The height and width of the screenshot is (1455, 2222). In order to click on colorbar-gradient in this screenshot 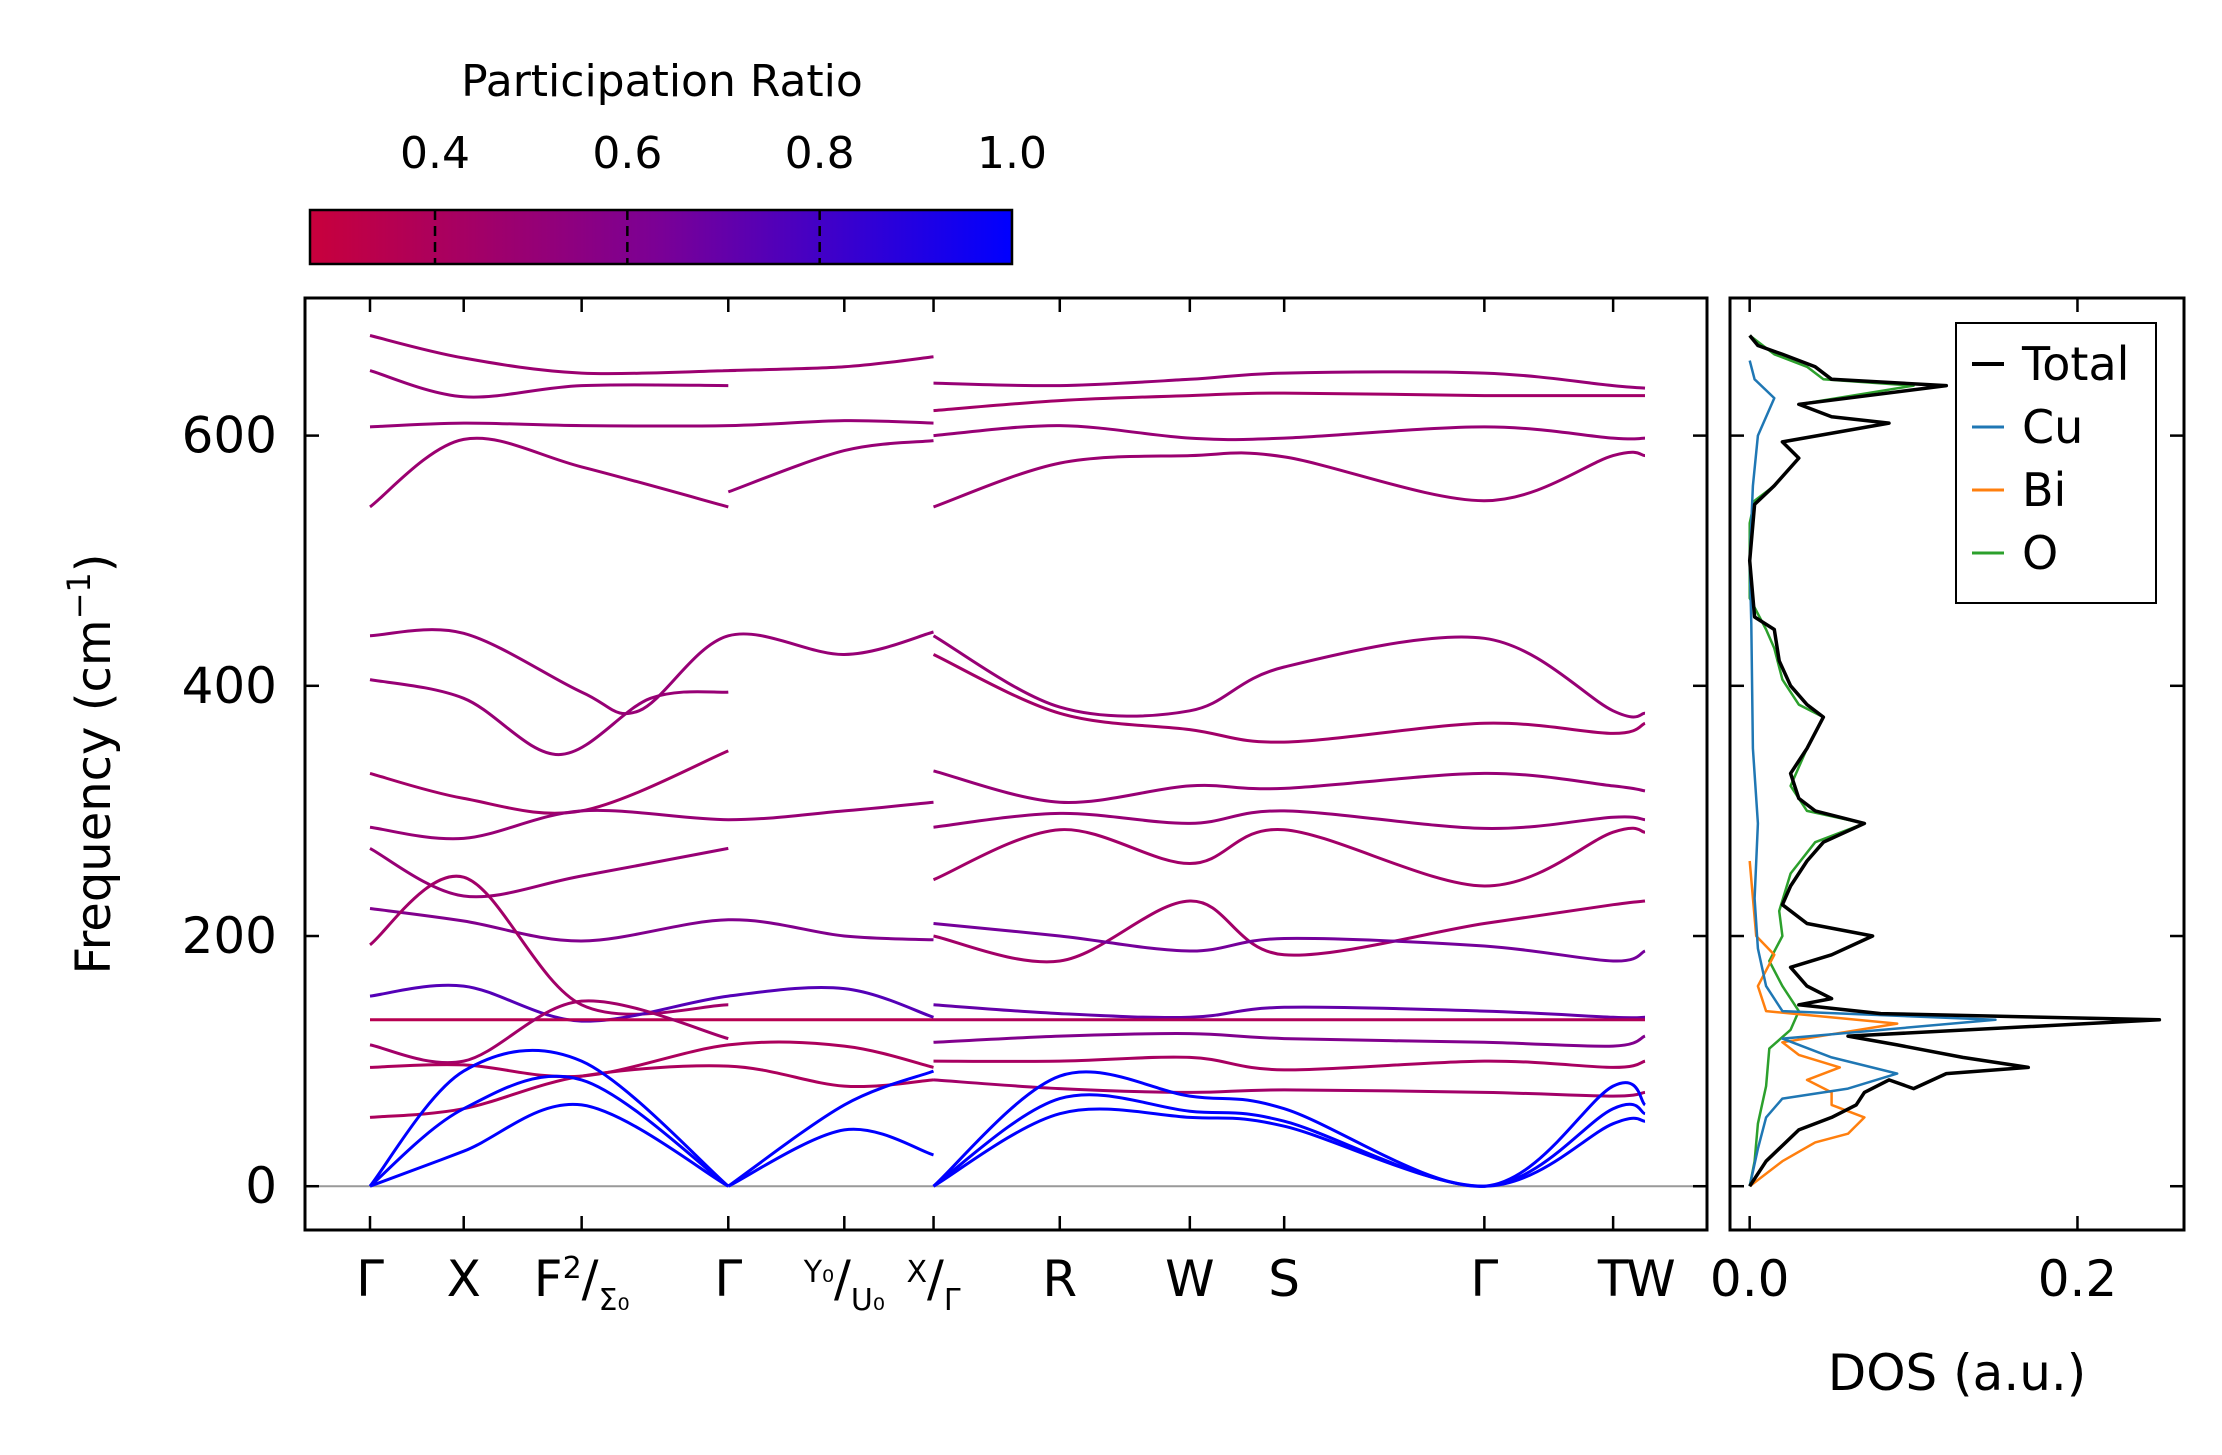, I will do `click(661, 237)`.